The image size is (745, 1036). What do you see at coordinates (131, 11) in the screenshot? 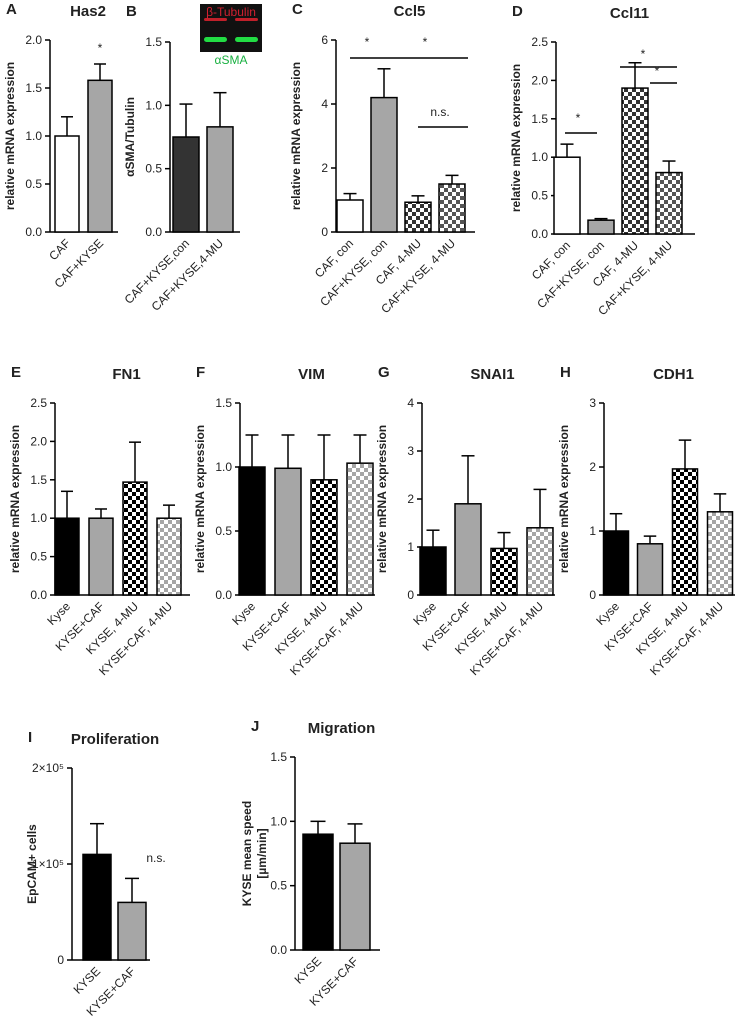
I see `panel-letter: B` at bounding box center [131, 11].